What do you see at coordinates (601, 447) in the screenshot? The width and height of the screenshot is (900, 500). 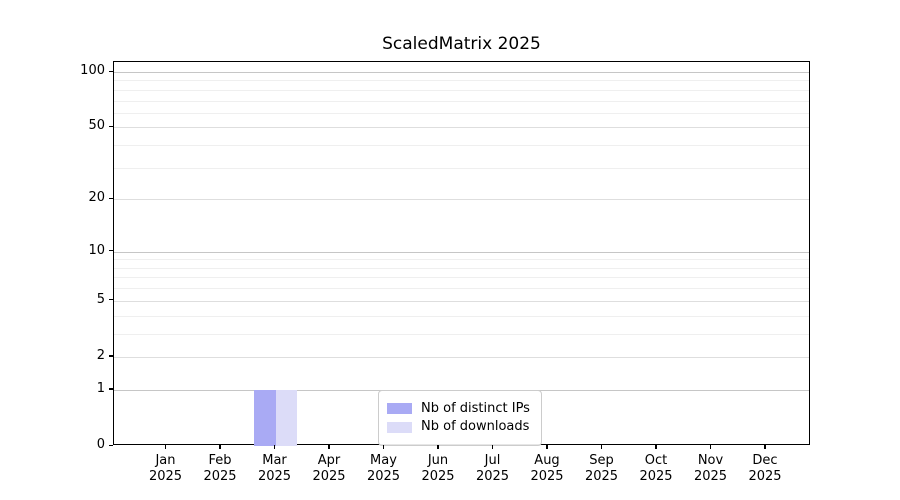 I see `x-tickmark-sep-2025` at bounding box center [601, 447].